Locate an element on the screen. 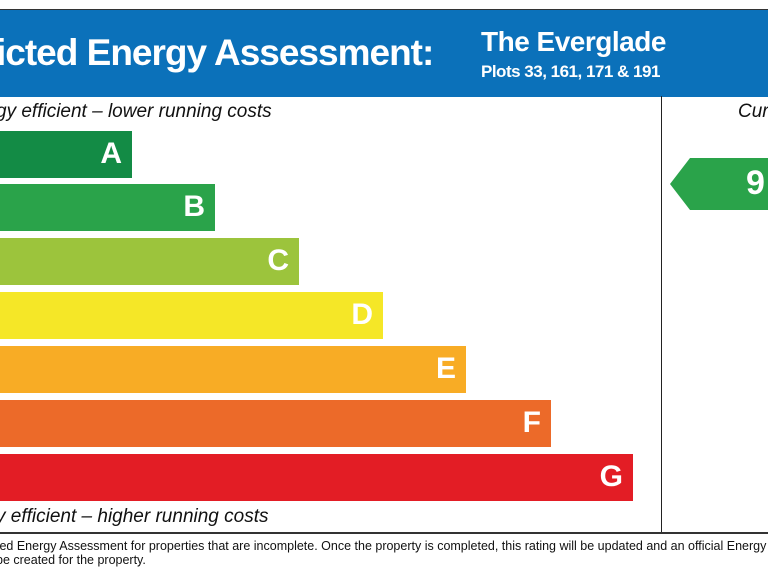 The image size is (768, 576). property-name: The Everglade is located at coordinates (573, 41).